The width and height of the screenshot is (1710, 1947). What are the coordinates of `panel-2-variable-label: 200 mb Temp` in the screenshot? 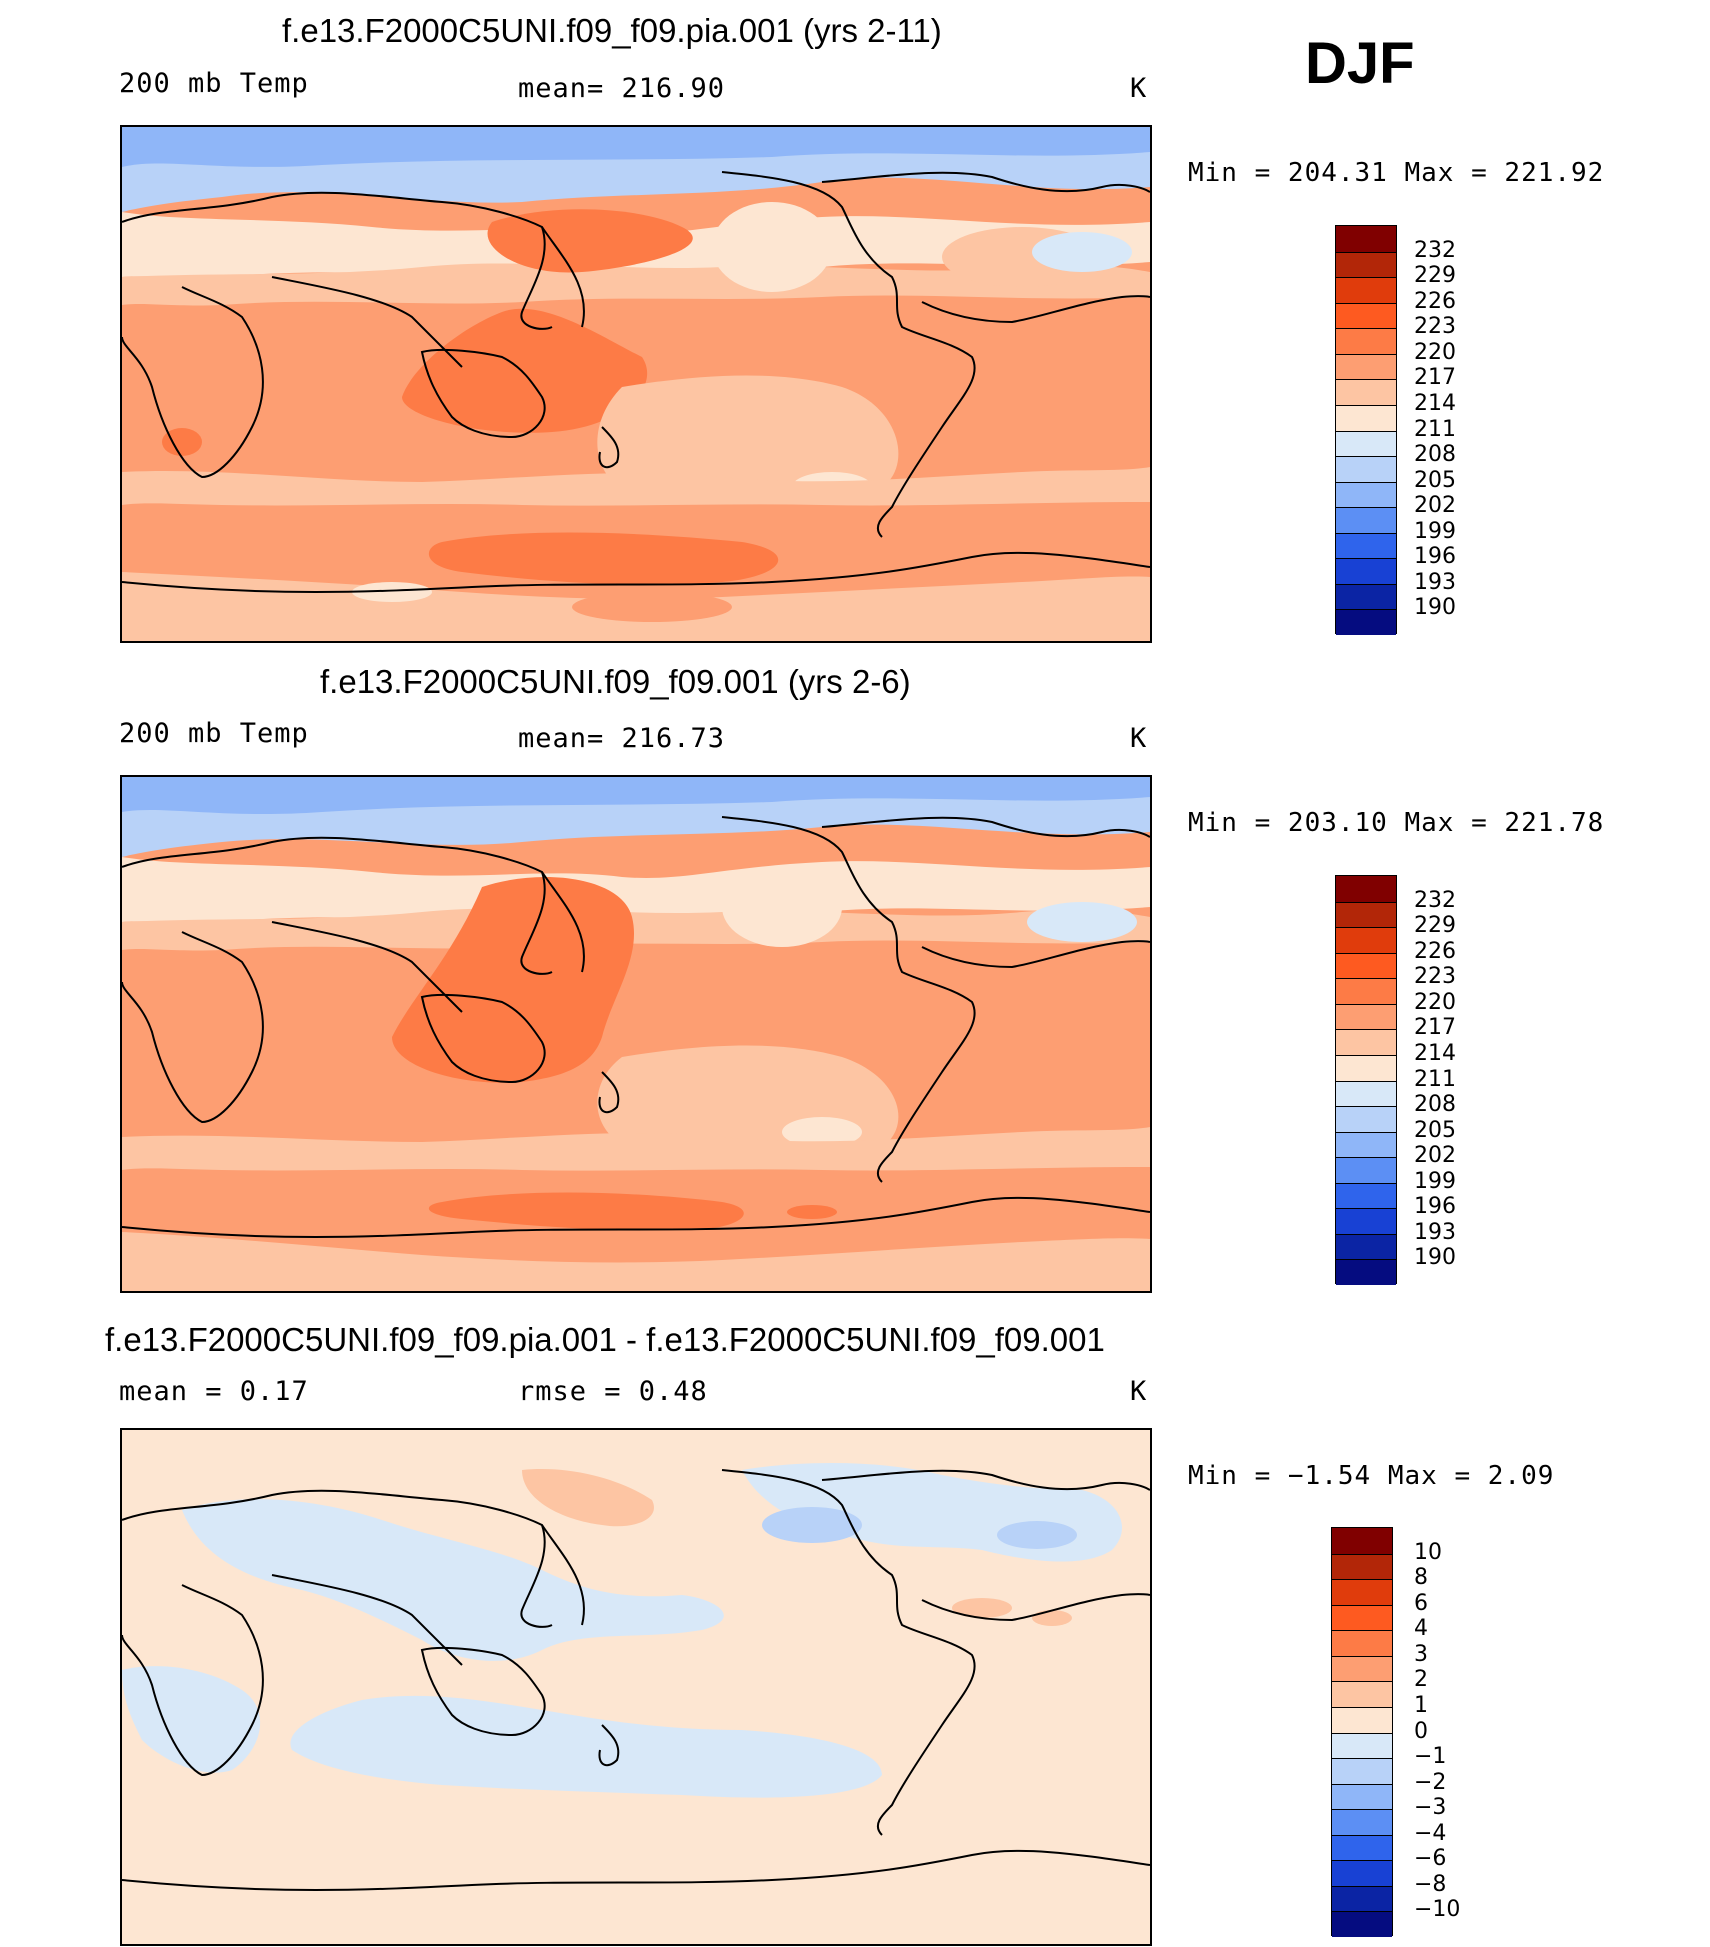 It's located at (214, 733).